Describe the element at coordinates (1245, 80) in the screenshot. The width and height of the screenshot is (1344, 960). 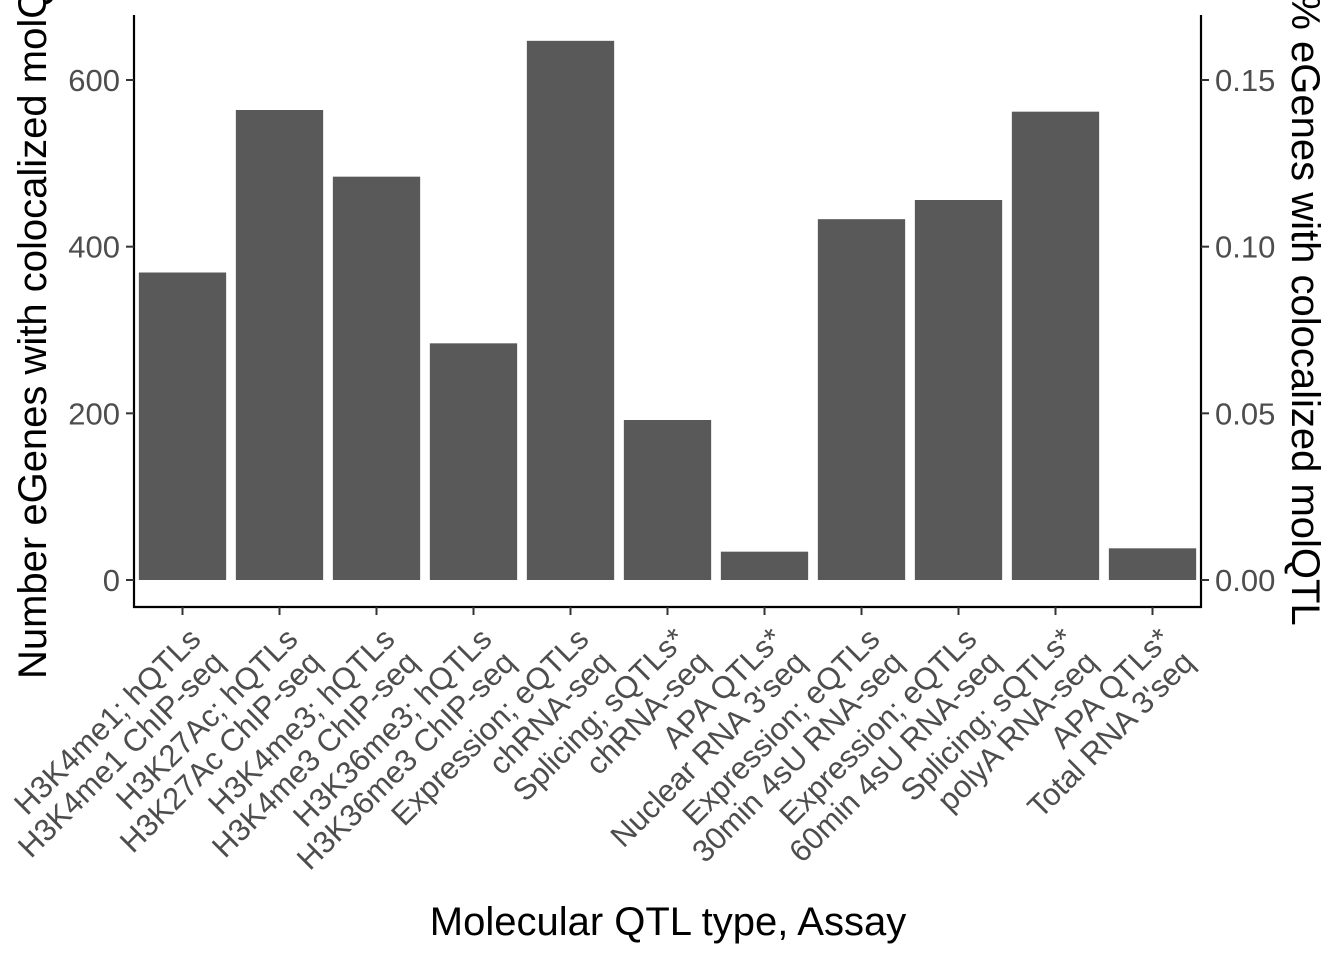
I see `y2-tick-label: 0.15` at that location.